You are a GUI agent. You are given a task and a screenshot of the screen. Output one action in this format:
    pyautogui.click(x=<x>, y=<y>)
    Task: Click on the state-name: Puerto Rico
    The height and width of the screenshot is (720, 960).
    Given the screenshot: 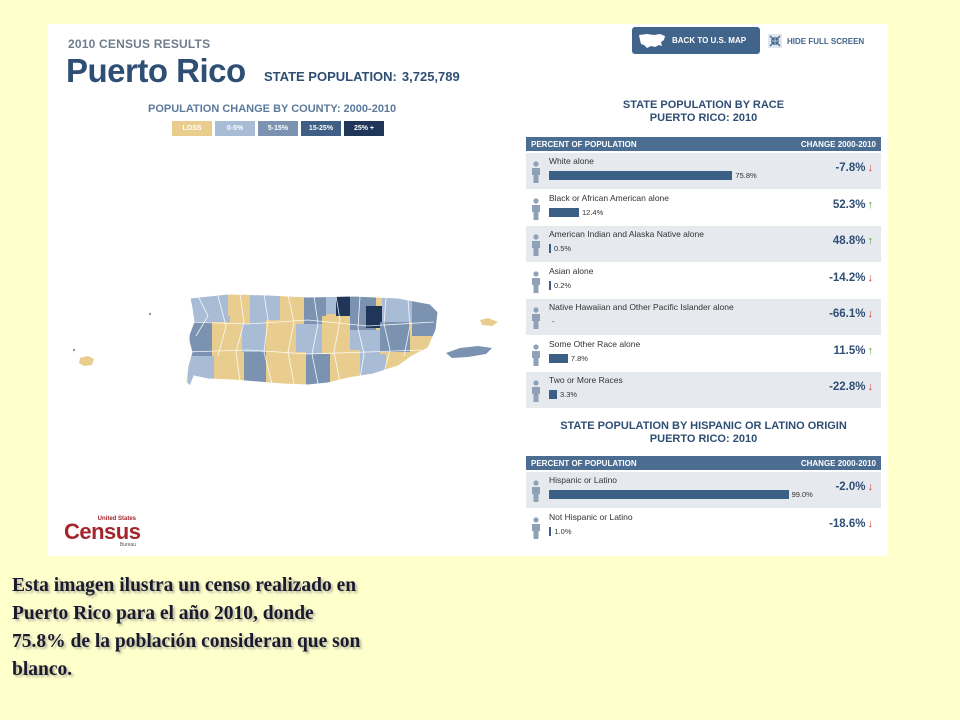 What is the action you would take?
    pyautogui.click(x=156, y=70)
    